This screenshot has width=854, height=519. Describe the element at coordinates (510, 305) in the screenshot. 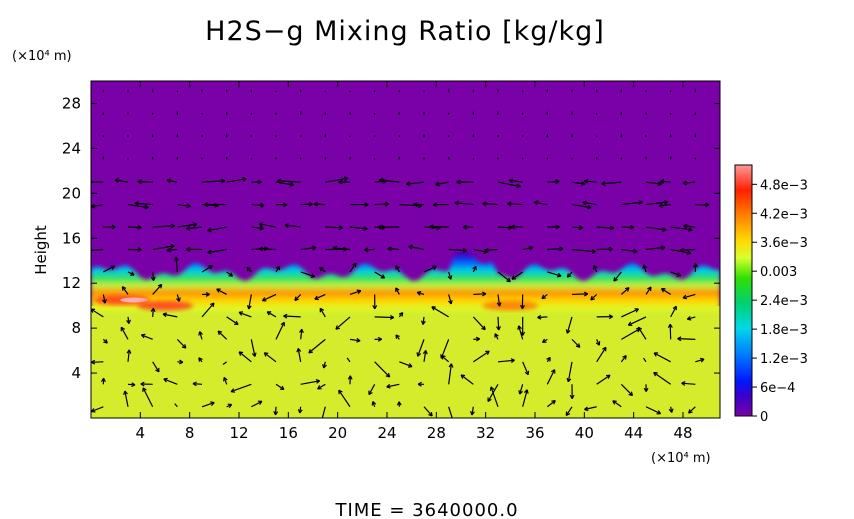

I see `hotspot` at that location.